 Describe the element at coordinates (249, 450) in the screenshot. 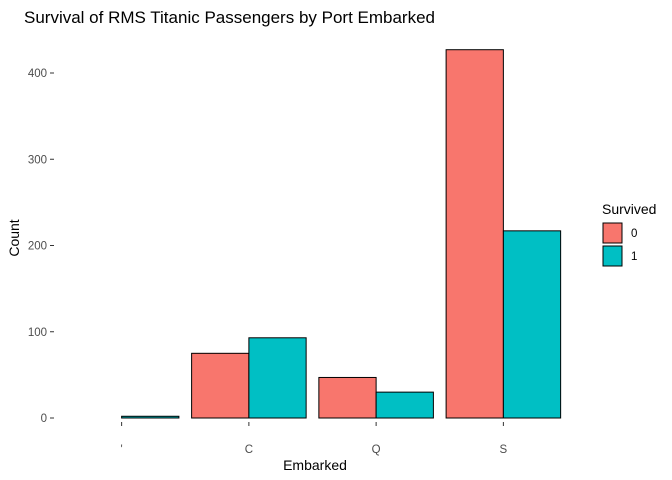

I see `x-tick-label: C` at that location.